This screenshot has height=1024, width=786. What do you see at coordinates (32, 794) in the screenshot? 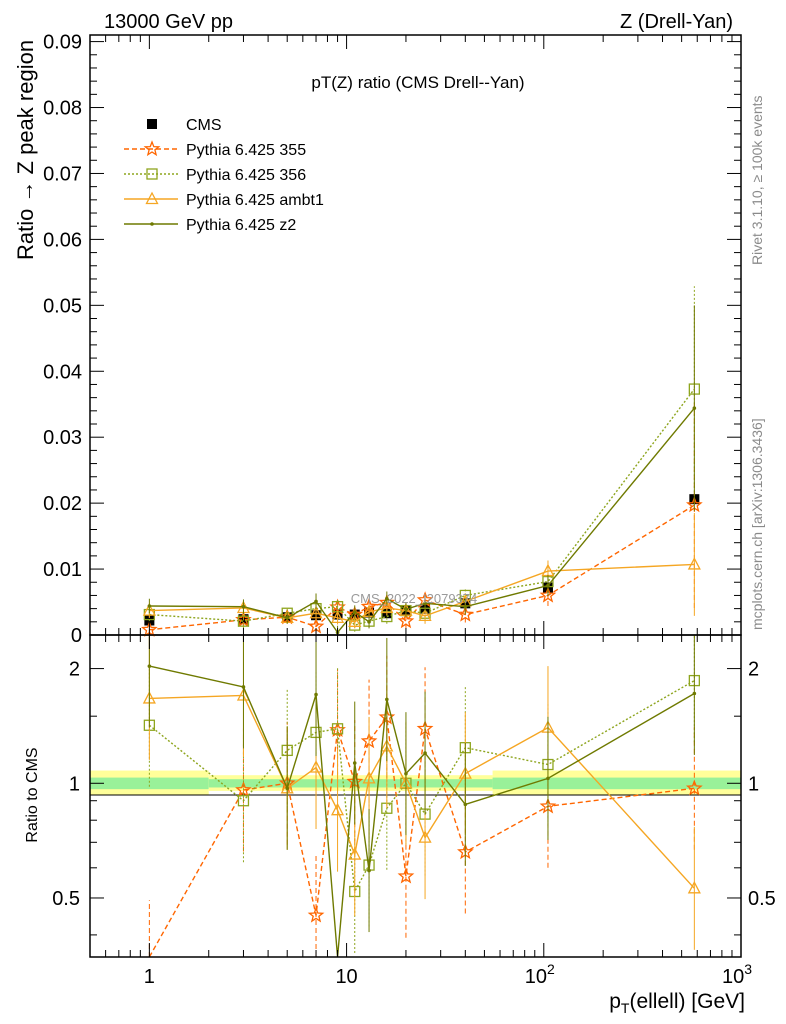
I see `ratio-y-label: Ratio to CMS` at bounding box center [32, 794].